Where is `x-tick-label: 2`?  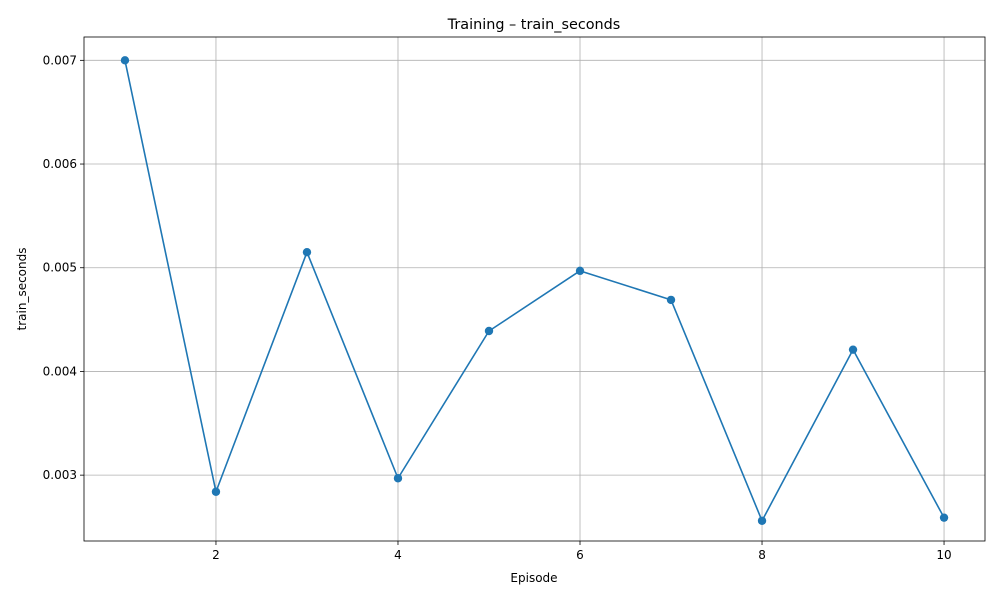 x-tick-label: 2 is located at coordinates (216, 555).